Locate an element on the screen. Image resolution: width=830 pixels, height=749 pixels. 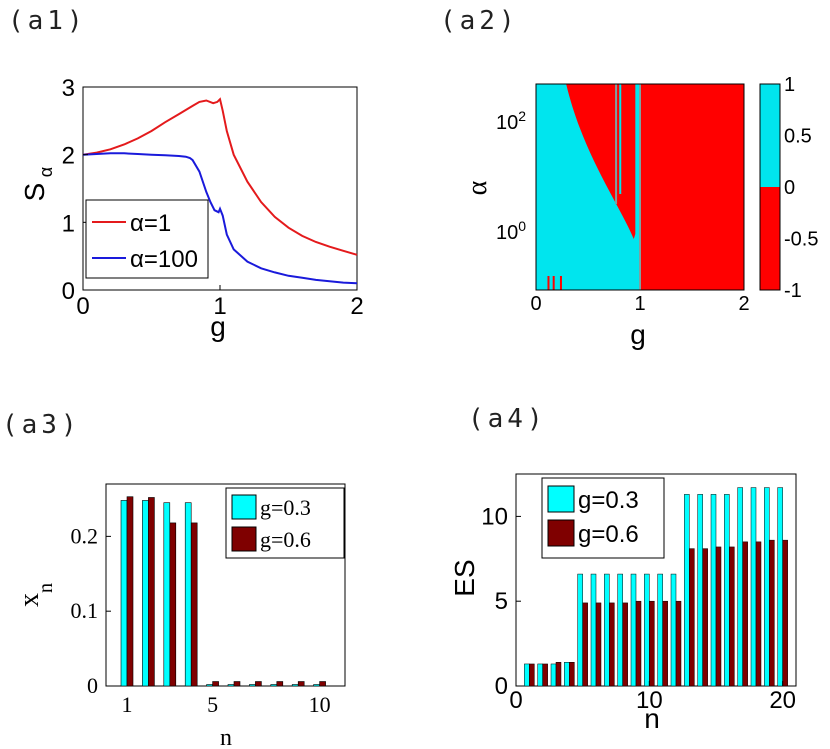
a2-colorbar-positive is located at coordinates (770, 135).